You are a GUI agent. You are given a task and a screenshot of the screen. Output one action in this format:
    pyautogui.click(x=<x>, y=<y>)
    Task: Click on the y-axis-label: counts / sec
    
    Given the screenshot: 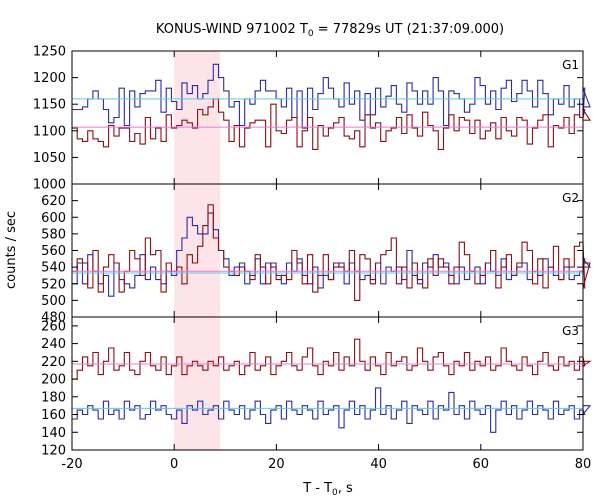 What is the action you would take?
    pyautogui.click(x=11, y=250)
    